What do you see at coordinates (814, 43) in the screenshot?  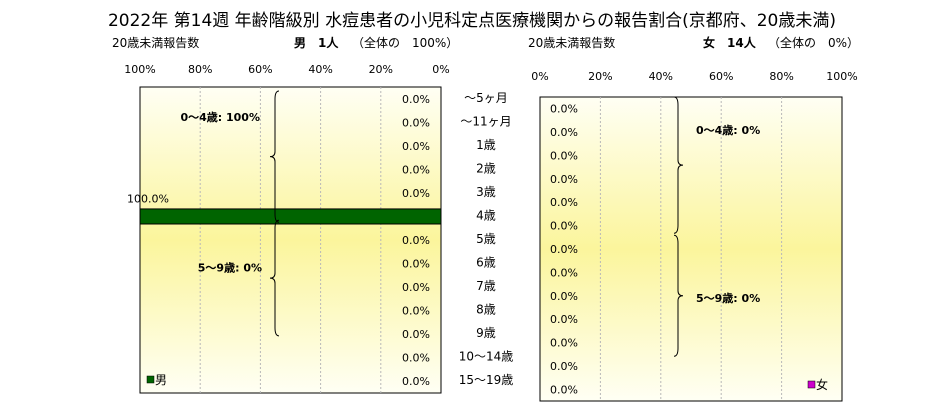 I see `female-share: （全体の 0%）` at bounding box center [814, 43].